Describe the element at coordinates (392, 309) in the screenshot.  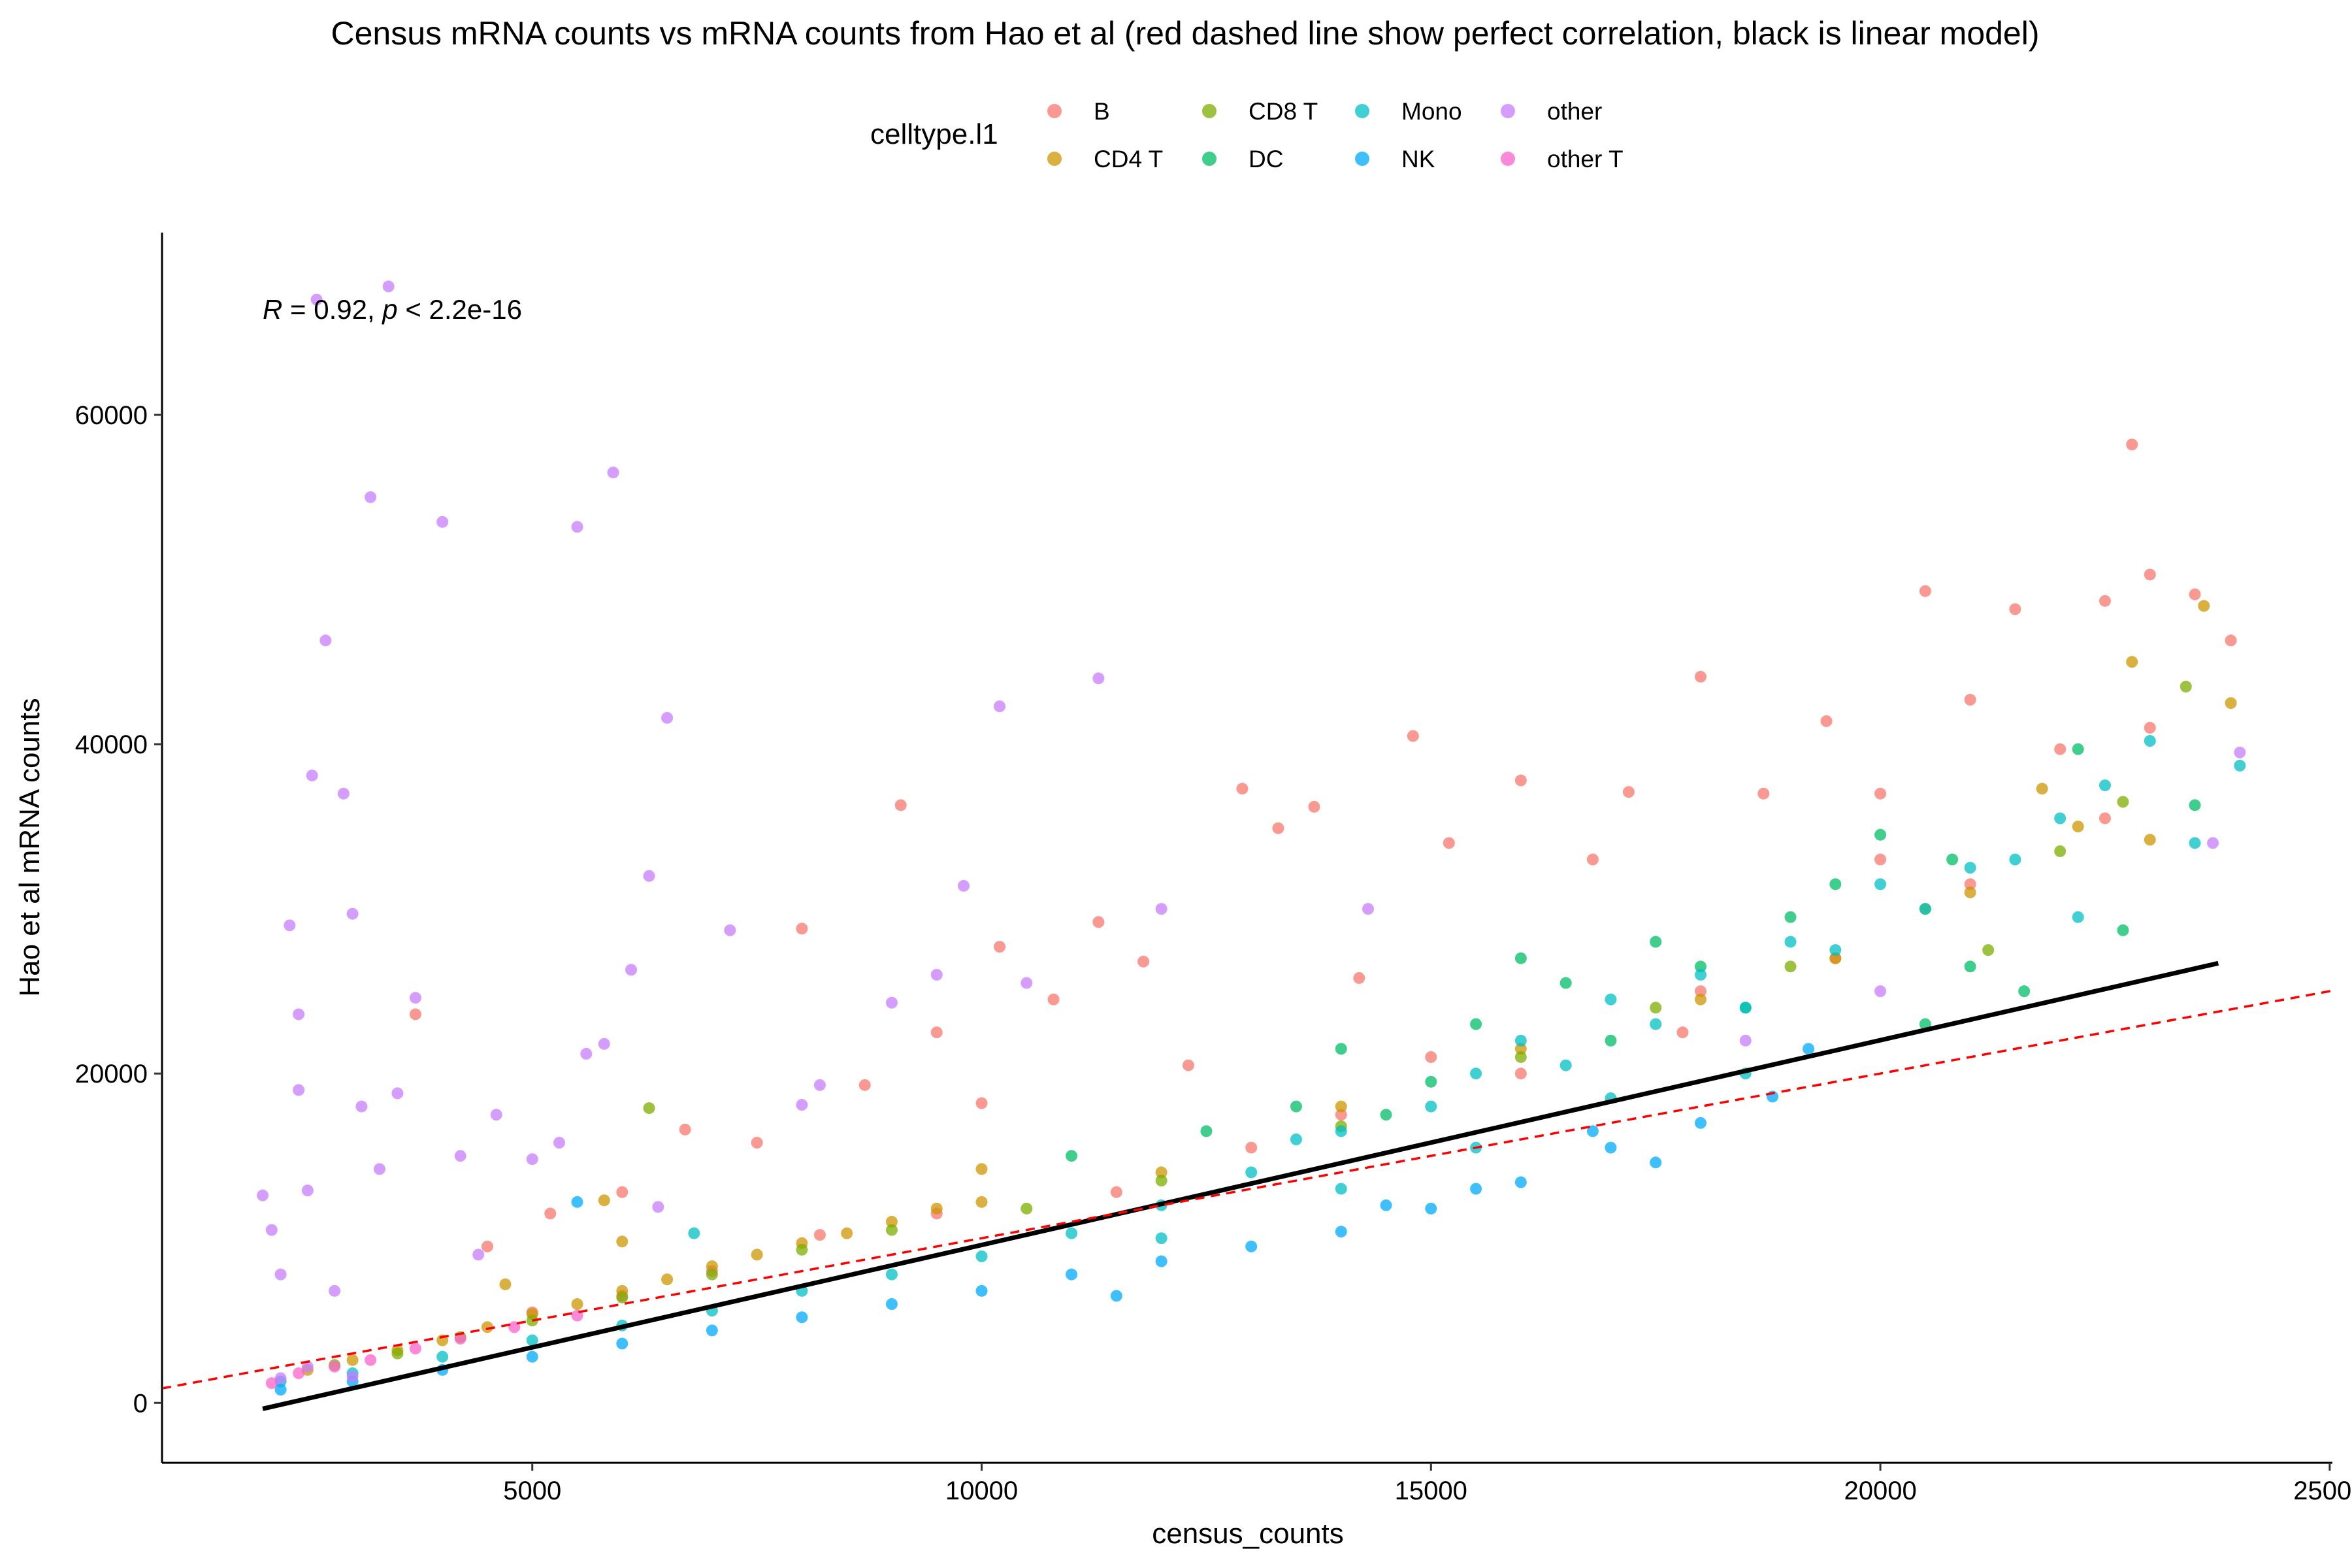
I see `annotation: R = 0.92, p < 2.2e-16` at that location.